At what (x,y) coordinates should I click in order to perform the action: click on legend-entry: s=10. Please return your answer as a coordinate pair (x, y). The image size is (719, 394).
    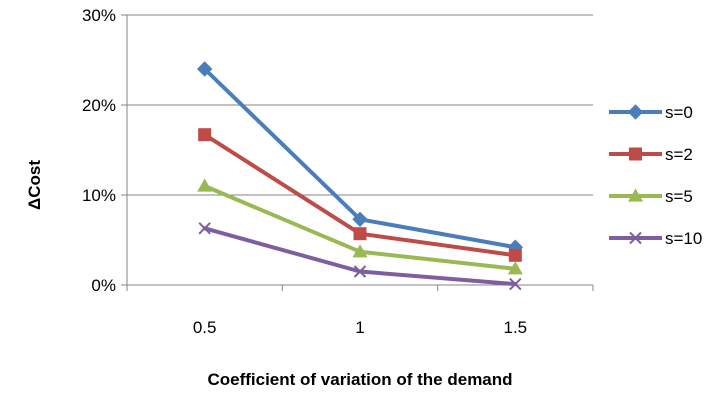
    Looking at the image, I should click on (655, 238).